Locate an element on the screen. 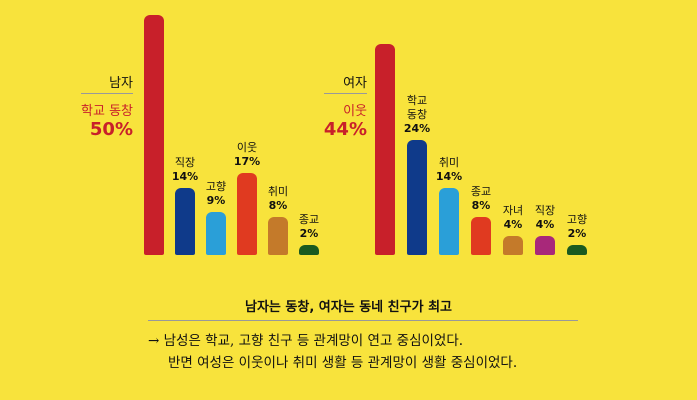  bar-value: 9% is located at coordinates (216, 200).